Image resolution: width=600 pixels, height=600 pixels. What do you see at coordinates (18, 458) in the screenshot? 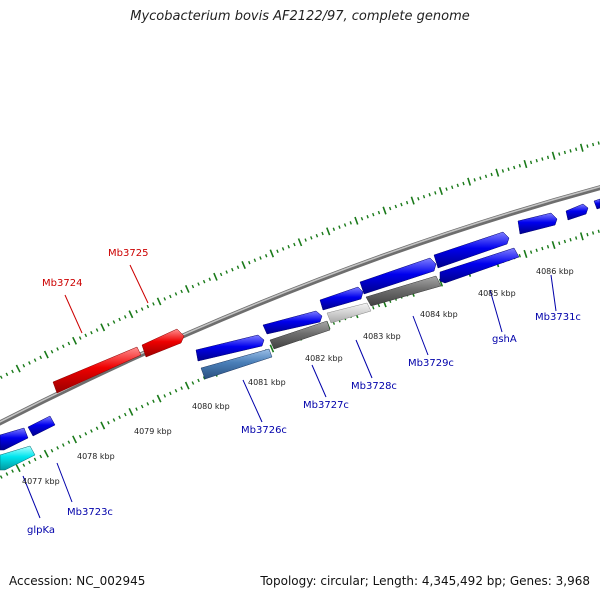
I see `gene-glpka` at bounding box center [18, 458].